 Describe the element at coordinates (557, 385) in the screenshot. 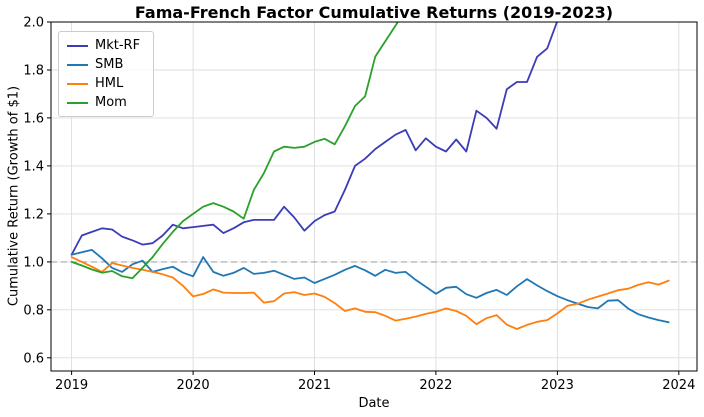

I see `x-tick-label-2023: 2023` at that location.